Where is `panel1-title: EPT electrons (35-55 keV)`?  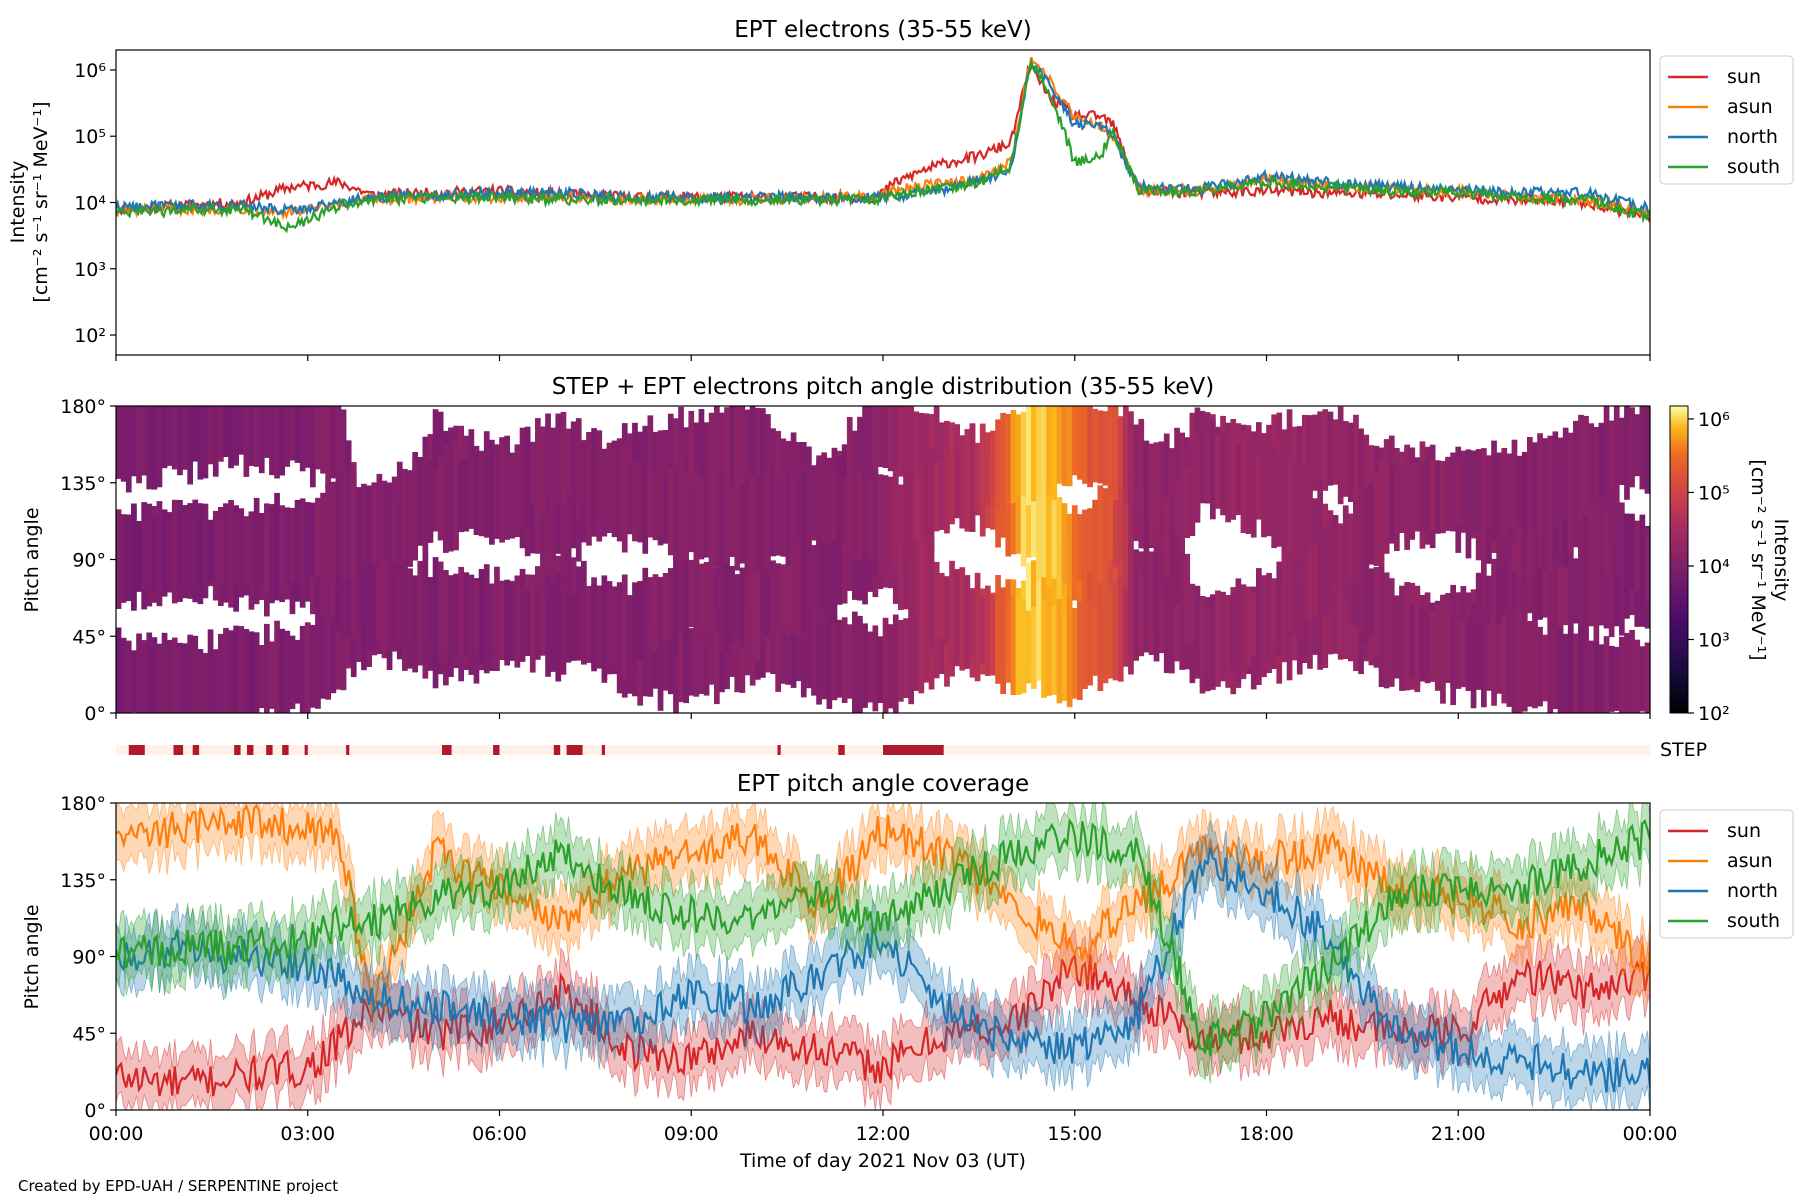
panel1-title: EPT electrons (35-55 keV) is located at coordinates (882, 30).